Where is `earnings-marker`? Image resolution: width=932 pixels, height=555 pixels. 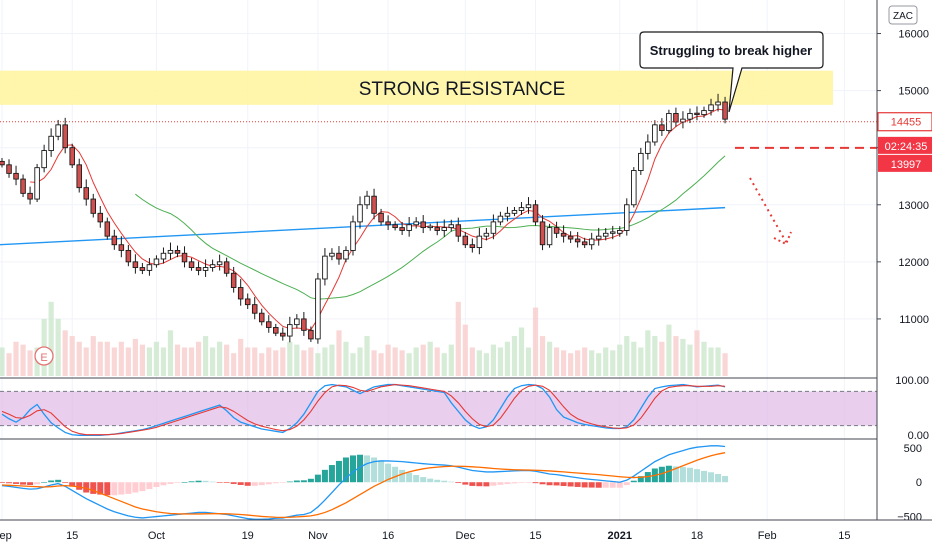
earnings-marker is located at coordinates (44, 356).